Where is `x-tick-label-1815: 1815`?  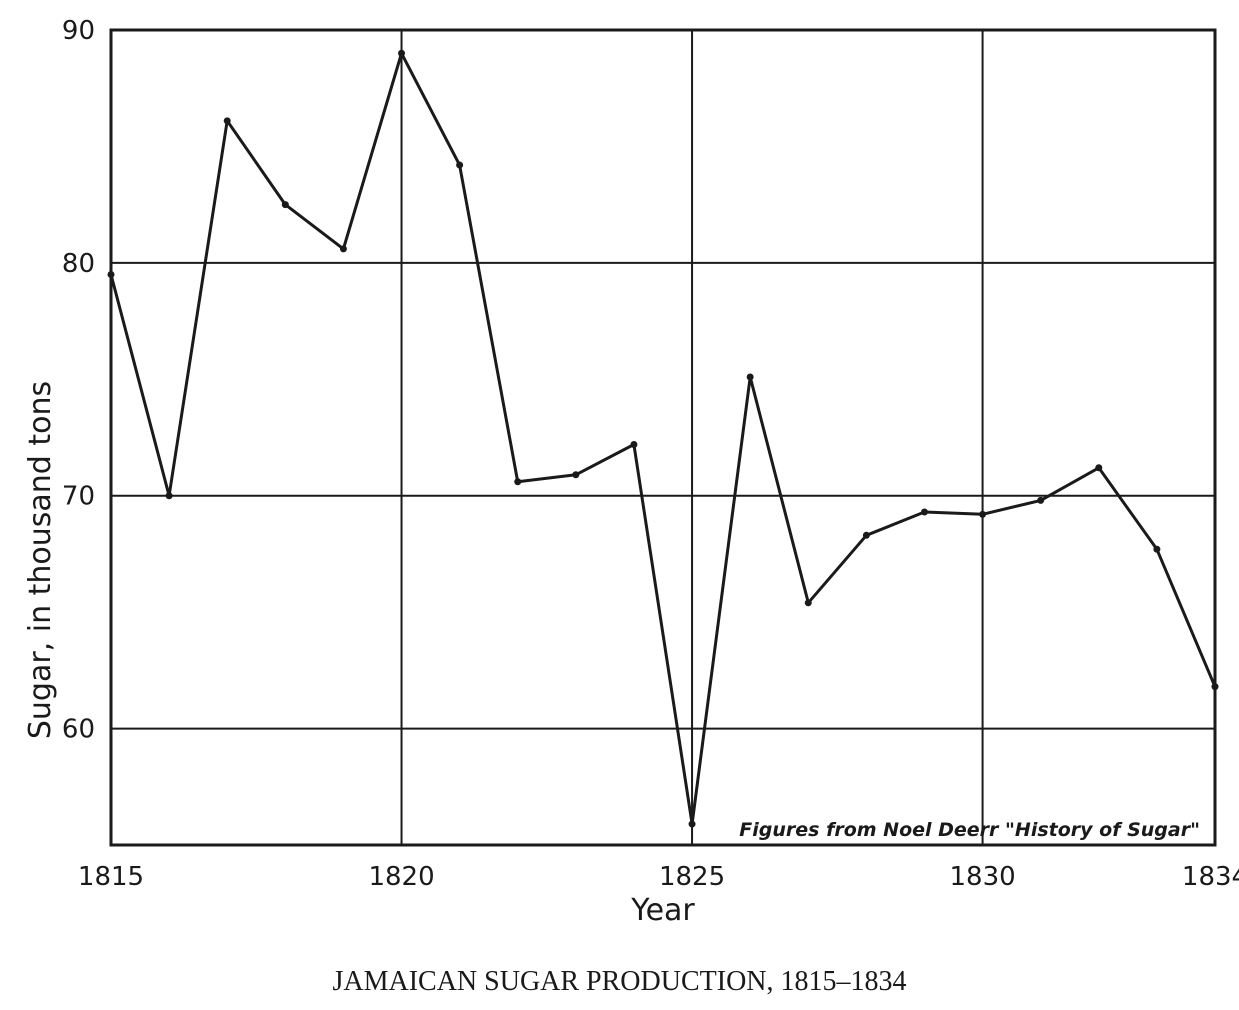
x-tick-label-1815: 1815 is located at coordinates (111, 877).